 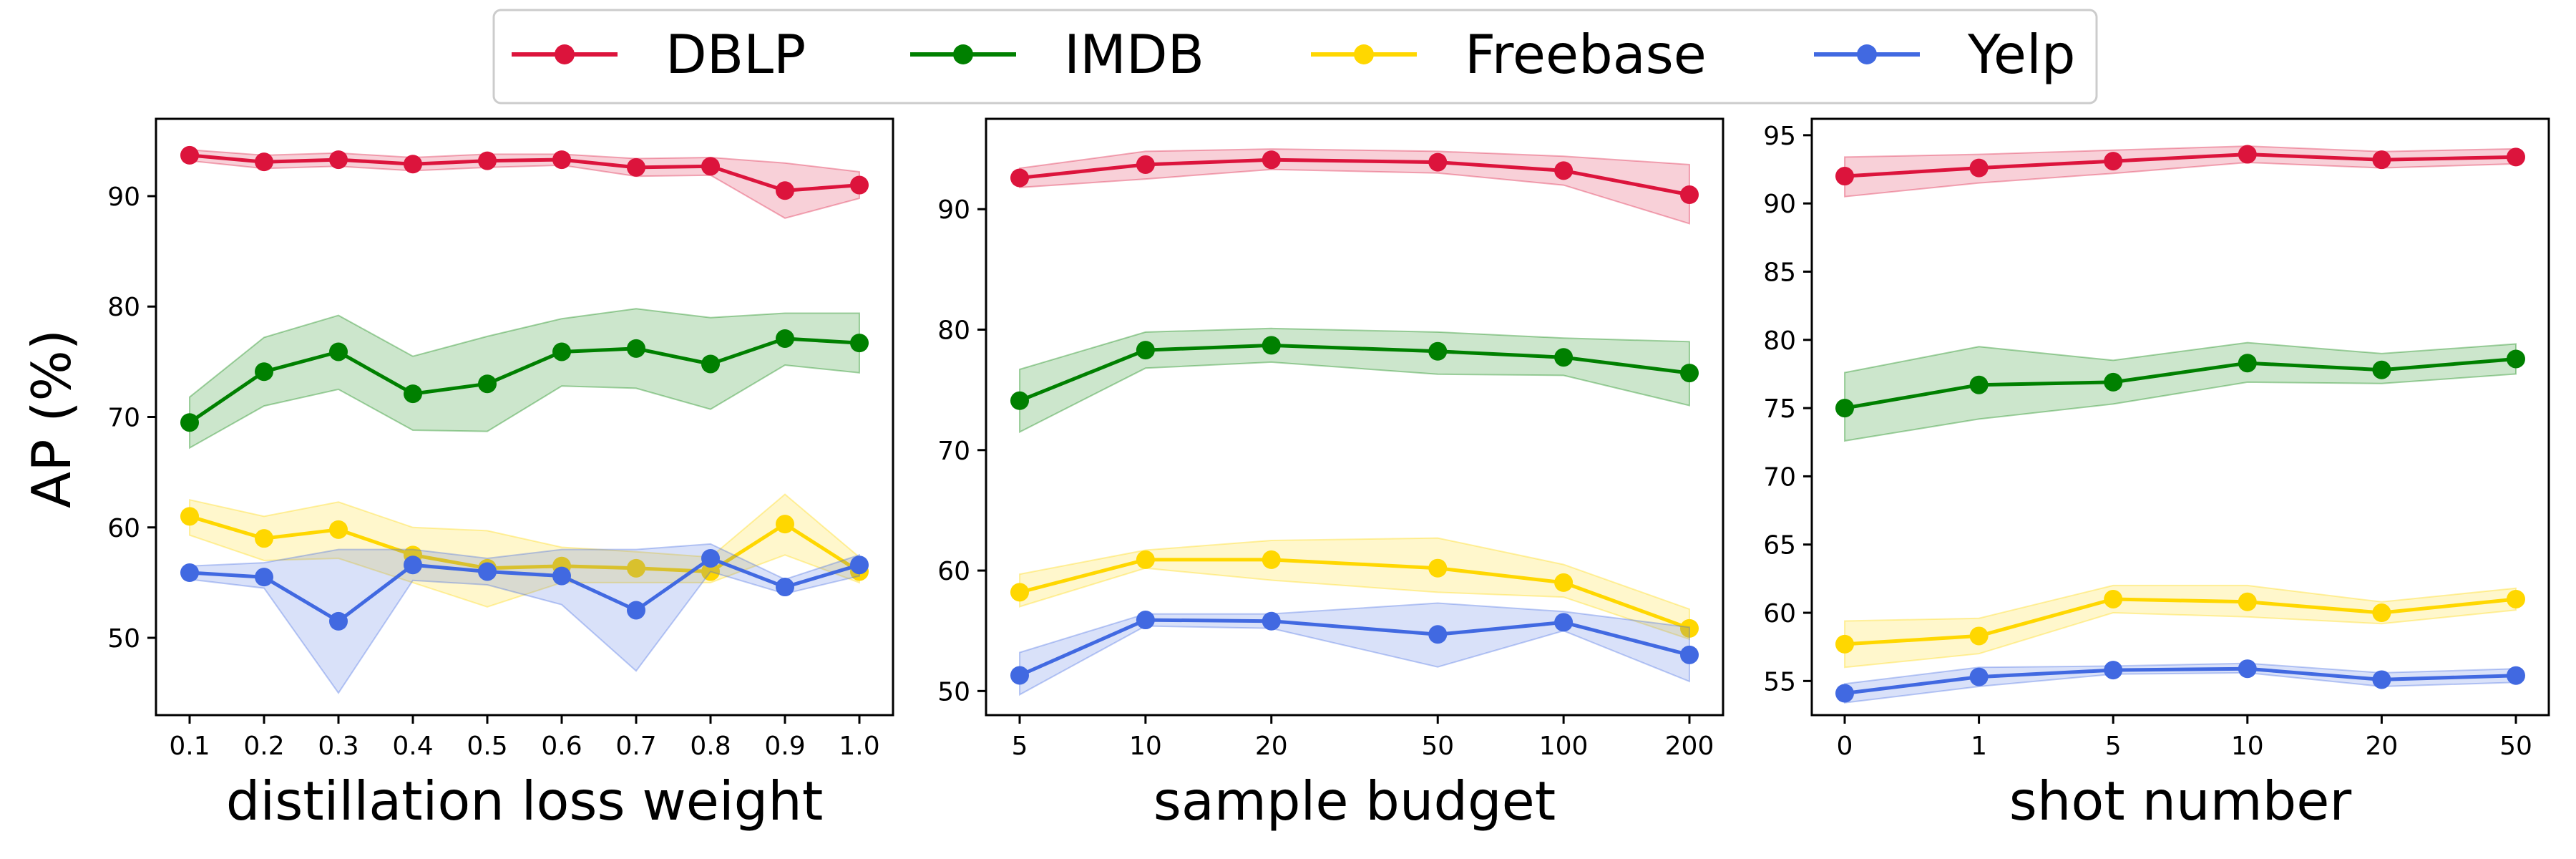 I want to click on x-tick-label: 0.4, so click(x=412, y=747).